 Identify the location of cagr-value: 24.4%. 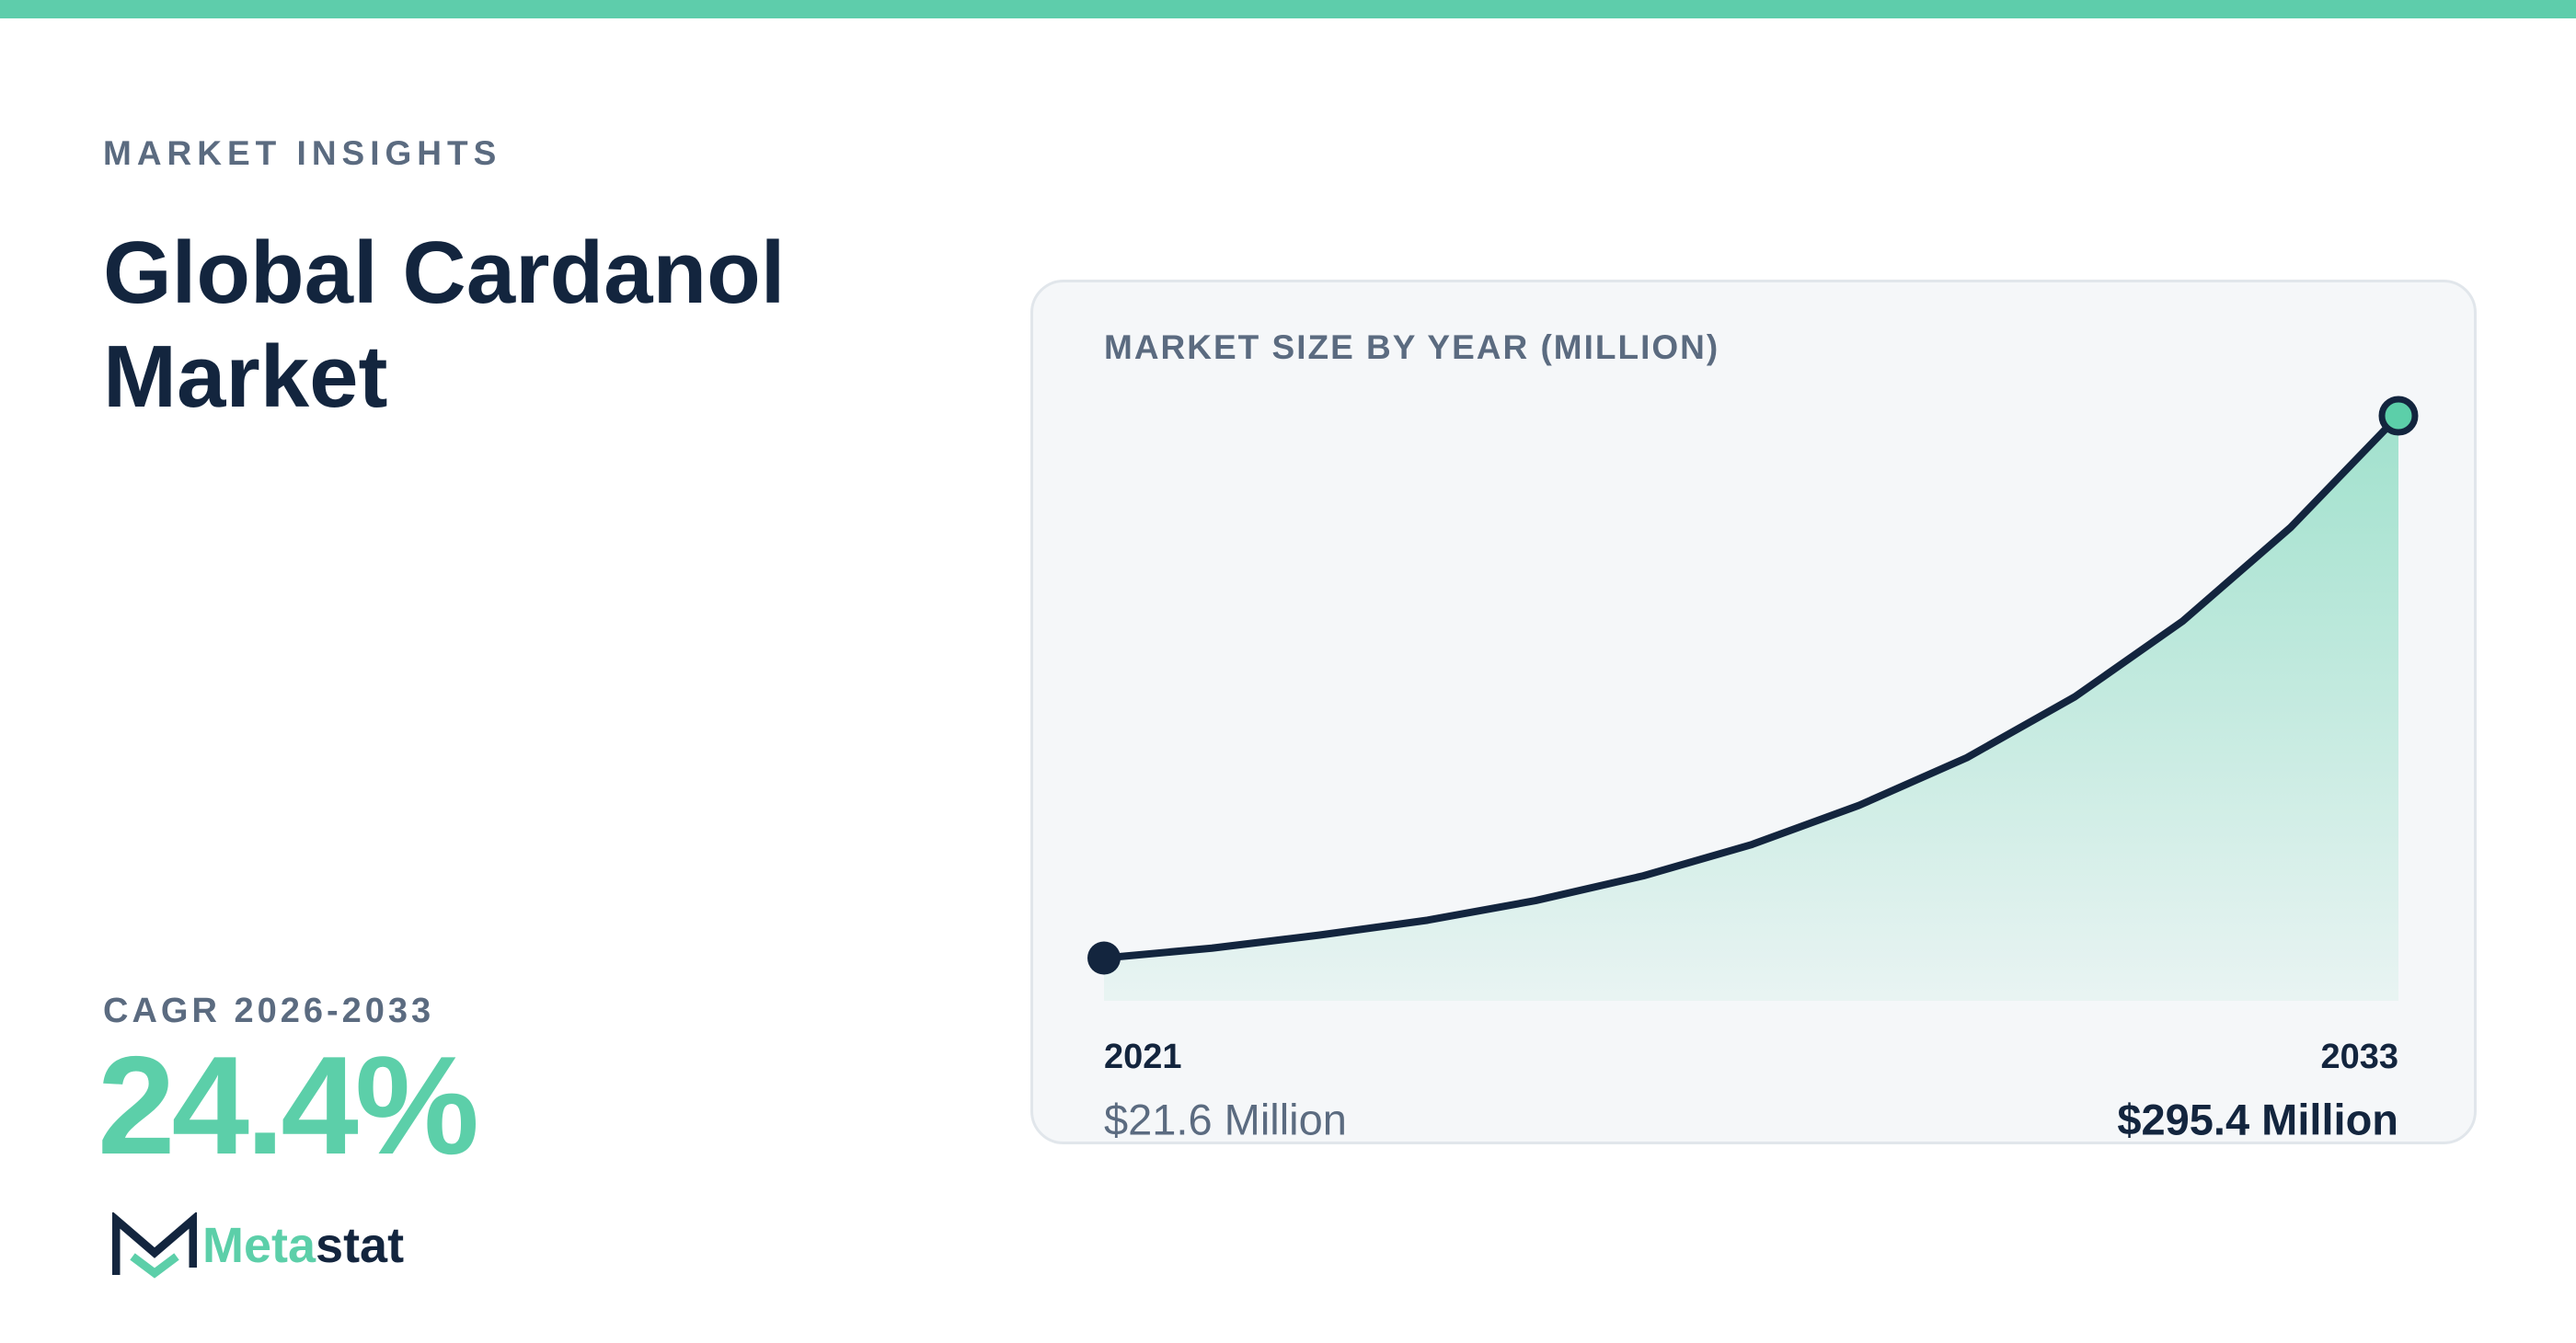
(288, 1105).